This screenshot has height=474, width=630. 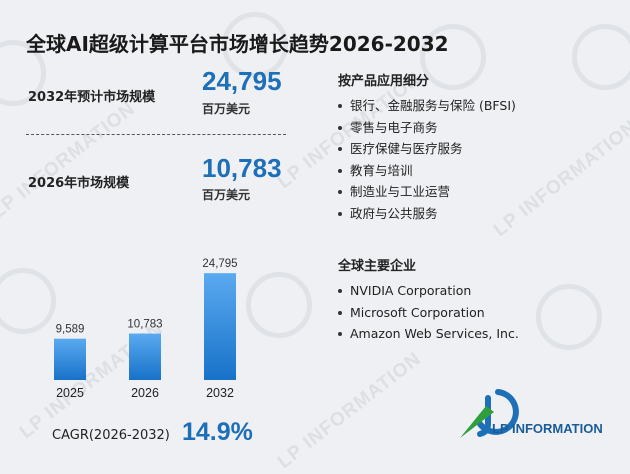 What do you see at coordinates (377, 266) in the screenshot?
I see `companies-heading: 全球主要企业` at bounding box center [377, 266].